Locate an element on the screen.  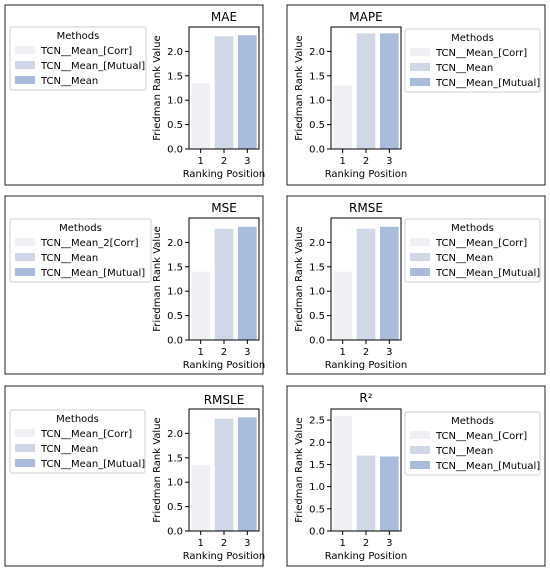
chart-title: R² is located at coordinates (365, 398).